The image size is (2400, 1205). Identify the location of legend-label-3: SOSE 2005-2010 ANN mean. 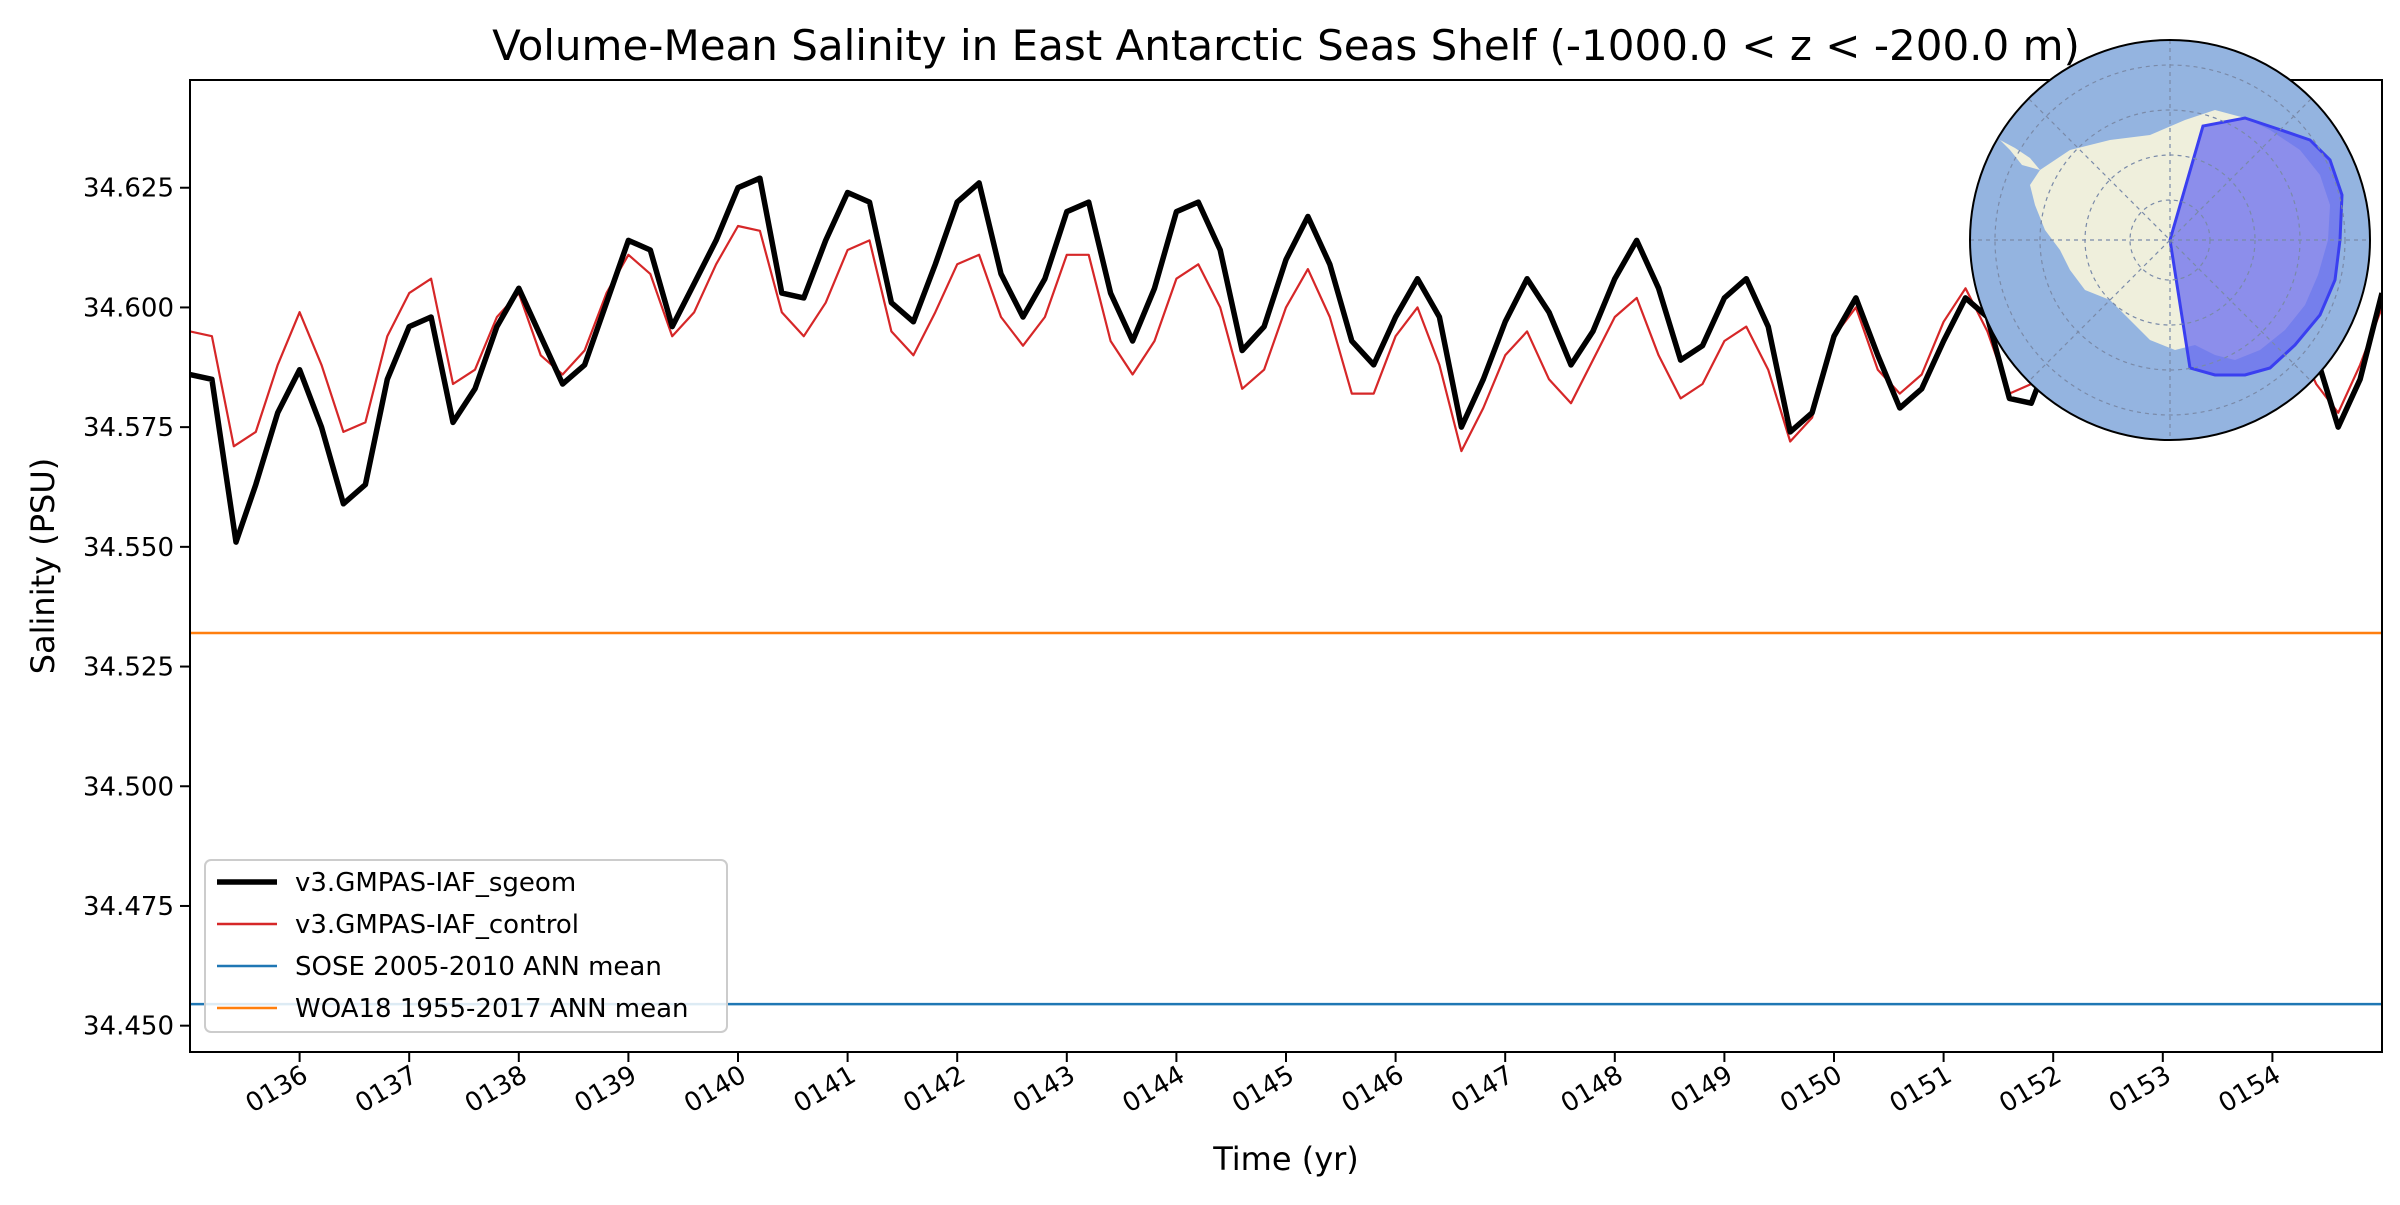
(478, 967).